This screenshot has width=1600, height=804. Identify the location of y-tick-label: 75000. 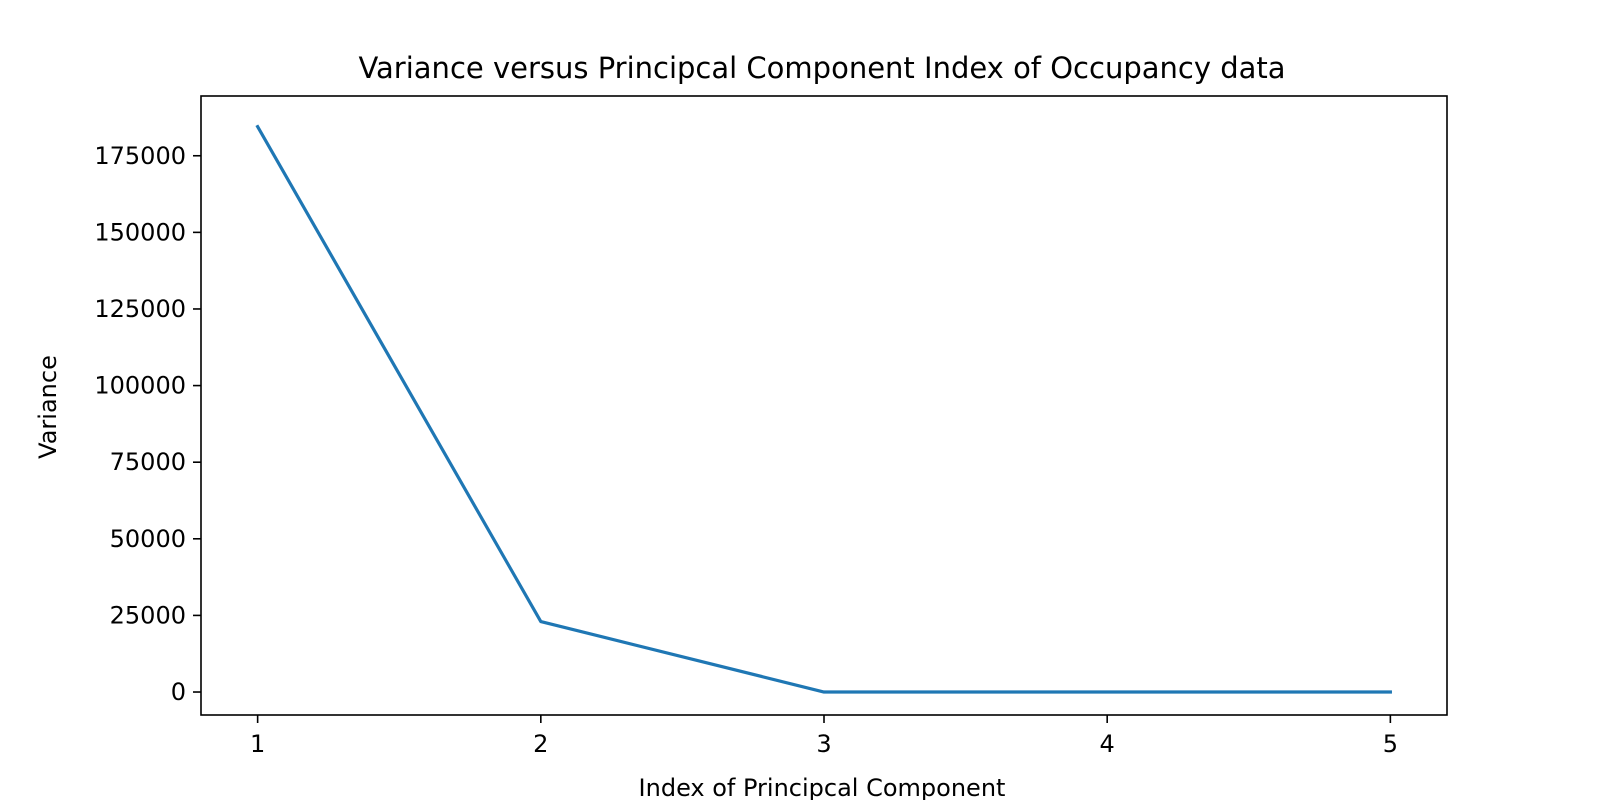
(148, 462).